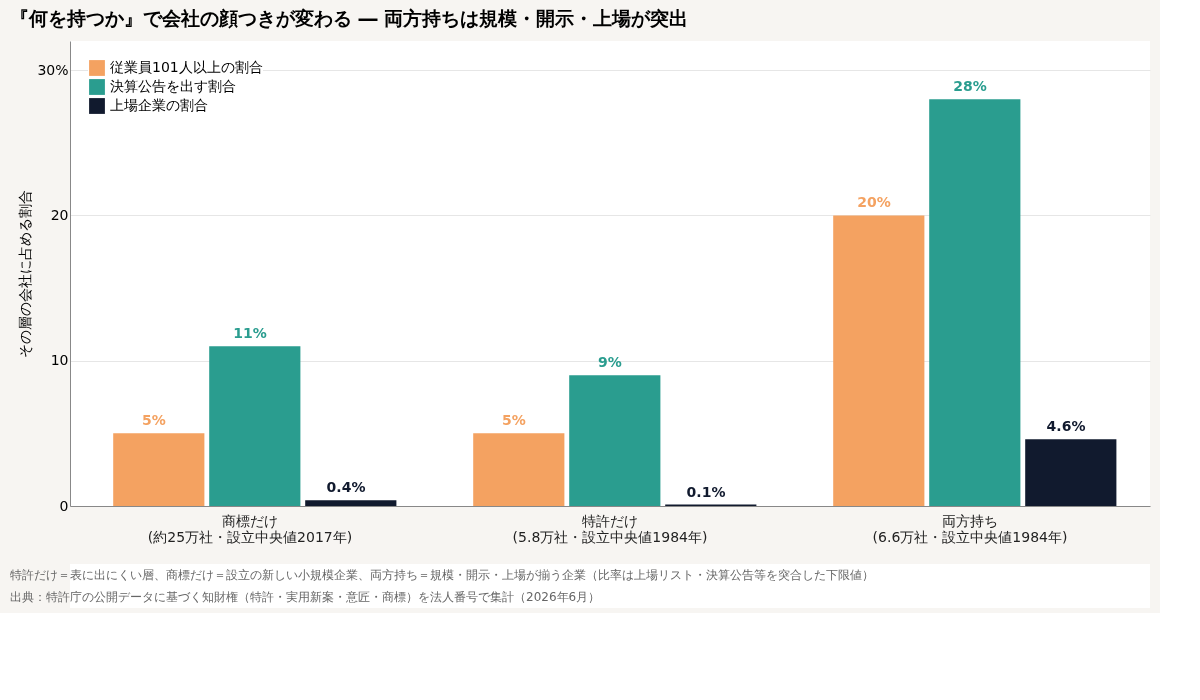 The width and height of the screenshot is (1200, 700). I want to click on data-label: 0.4%, so click(346, 487).